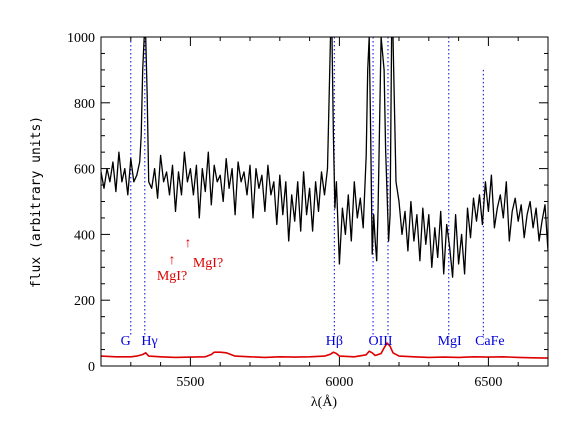 This screenshot has height=436, width=564. I want to click on y-tick-label: 0, so click(91, 367).